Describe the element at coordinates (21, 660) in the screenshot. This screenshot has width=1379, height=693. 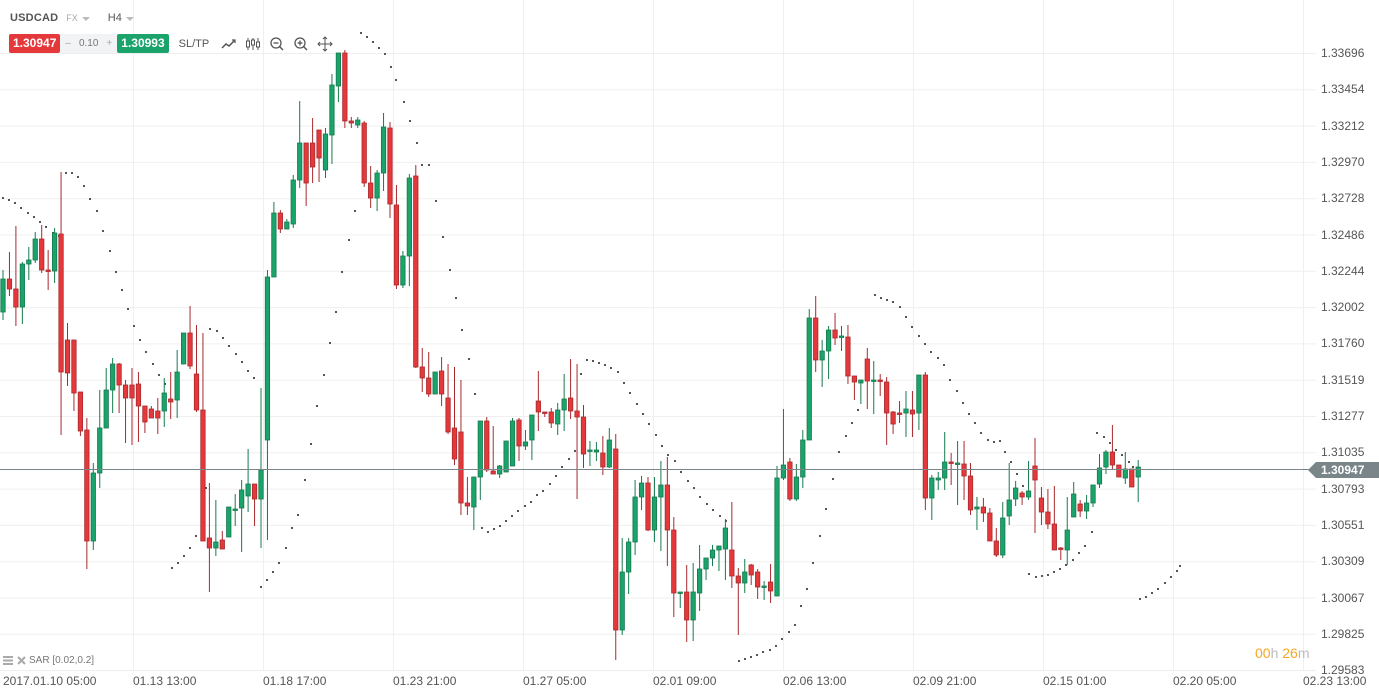
I see `close-icon` at that location.